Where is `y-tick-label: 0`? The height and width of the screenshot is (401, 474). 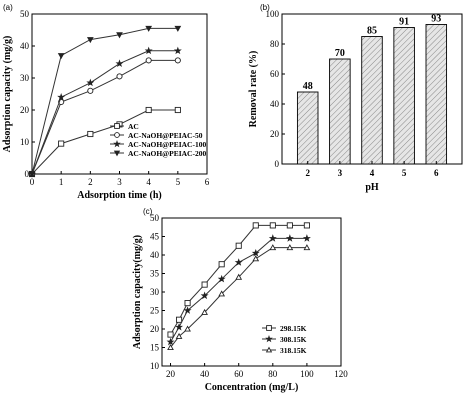
y-tick-label: 0 is located at coordinates (277, 164).